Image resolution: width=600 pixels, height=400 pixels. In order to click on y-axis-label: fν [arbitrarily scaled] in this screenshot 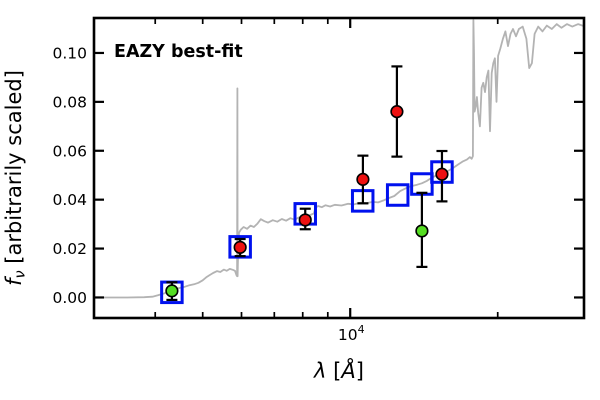, I will do `click(15, 178)`.